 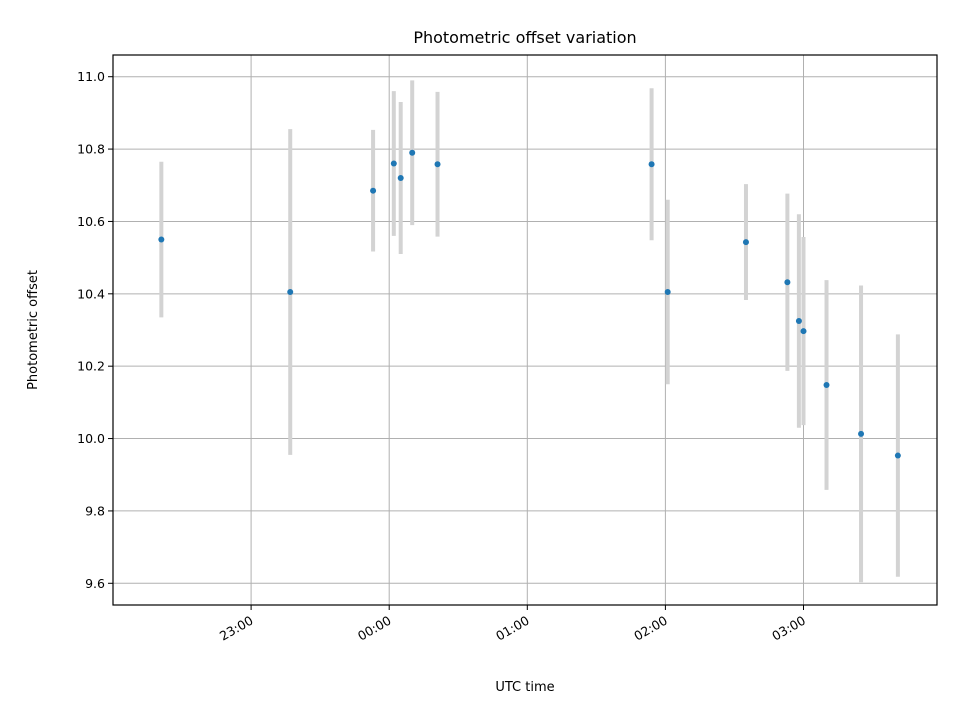 I want to click on chart-title: Photometric offset variation, so click(x=524, y=37).